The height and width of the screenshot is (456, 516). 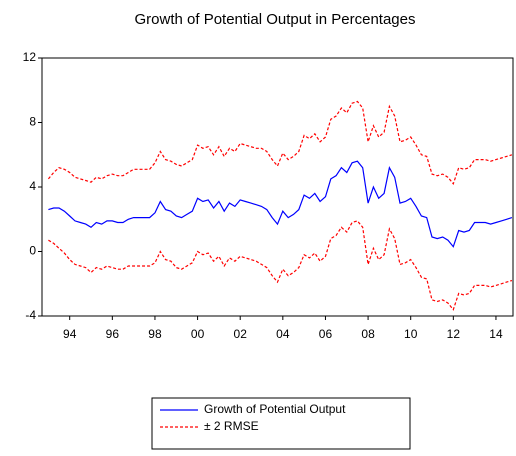 What do you see at coordinates (454, 334) in the screenshot?
I see `x-tick-label: 12` at bounding box center [454, 334].